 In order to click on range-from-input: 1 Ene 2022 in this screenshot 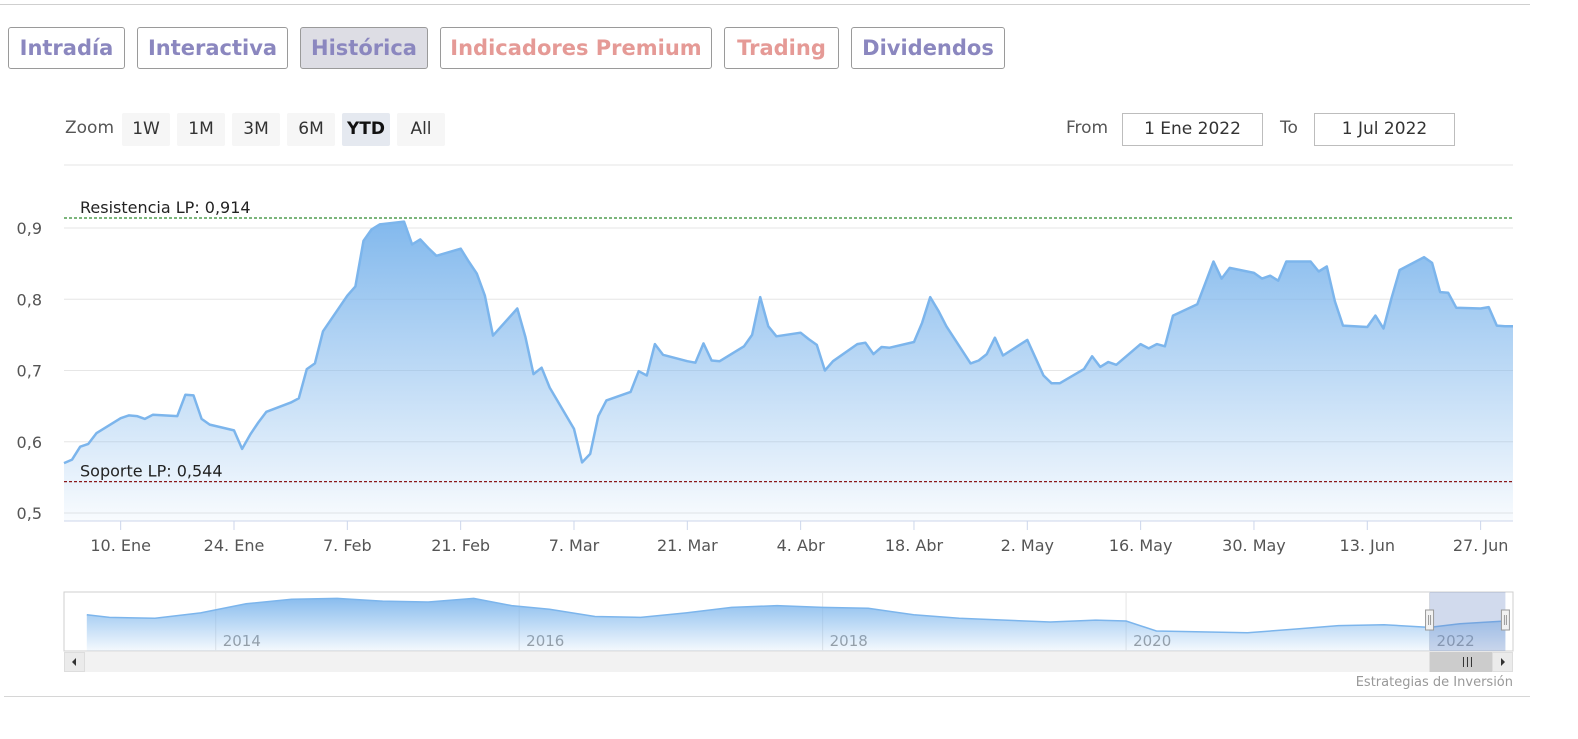, I will do `click(1192, 129)`.